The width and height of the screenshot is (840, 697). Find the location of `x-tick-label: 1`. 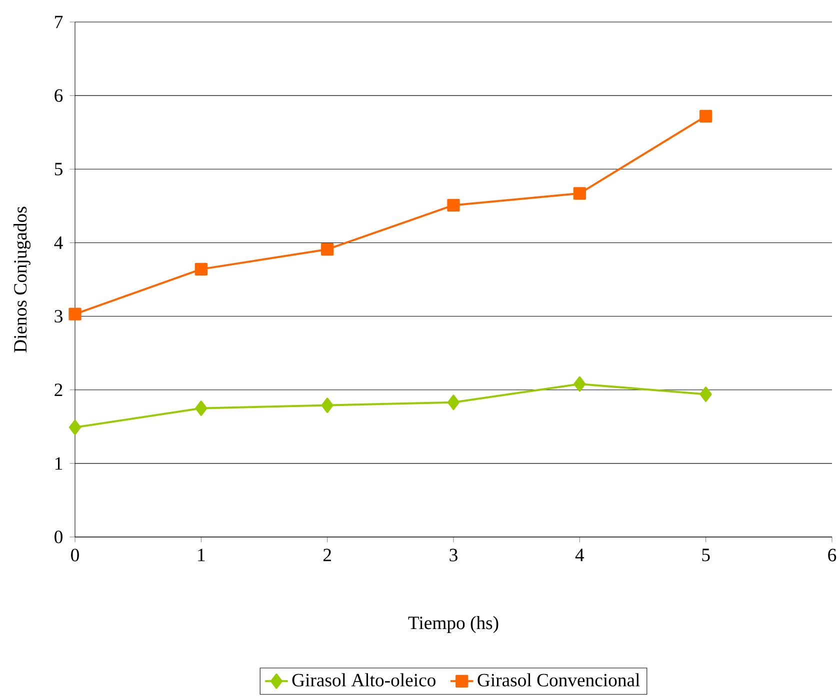

x-tick-label: 1 is located at coordinates (201, 555).